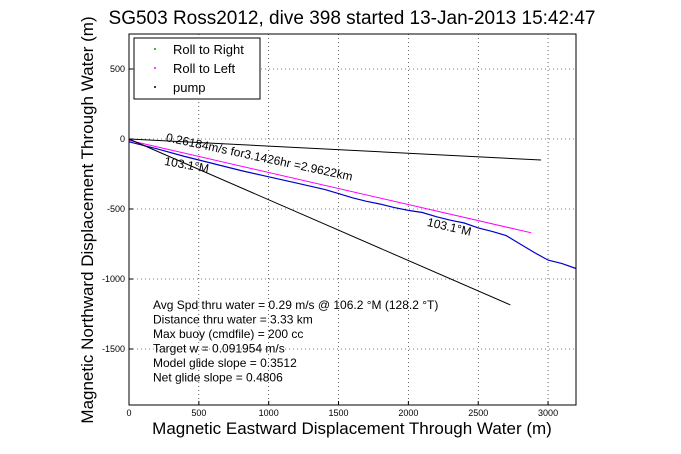 The image size is (681, 454). What do you see at coordinates (225, 363) in the screenshot?
I see `stat-line: Model glide slope = 0.3512` at bounding box center [225, 363].